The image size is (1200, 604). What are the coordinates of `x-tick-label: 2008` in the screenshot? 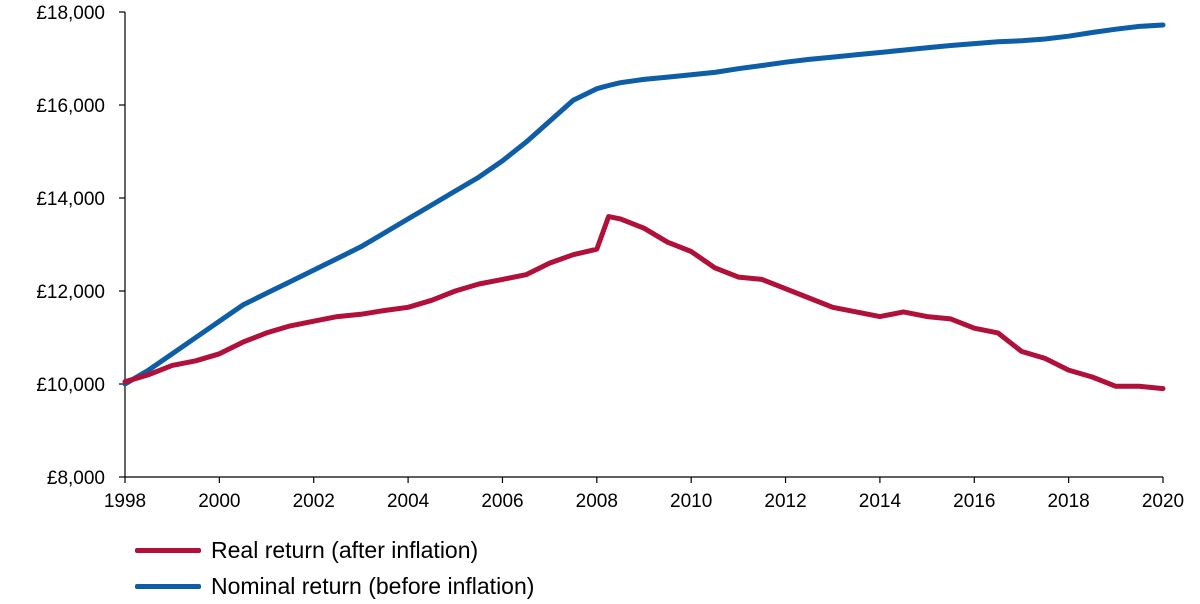 It's located at (597, 501).